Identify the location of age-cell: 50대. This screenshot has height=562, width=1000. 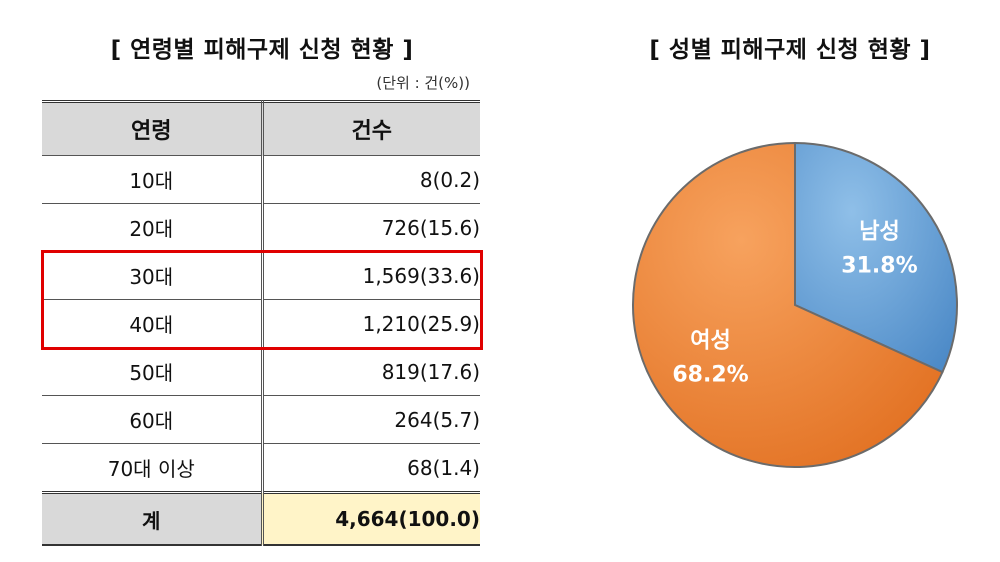
(153, 371).